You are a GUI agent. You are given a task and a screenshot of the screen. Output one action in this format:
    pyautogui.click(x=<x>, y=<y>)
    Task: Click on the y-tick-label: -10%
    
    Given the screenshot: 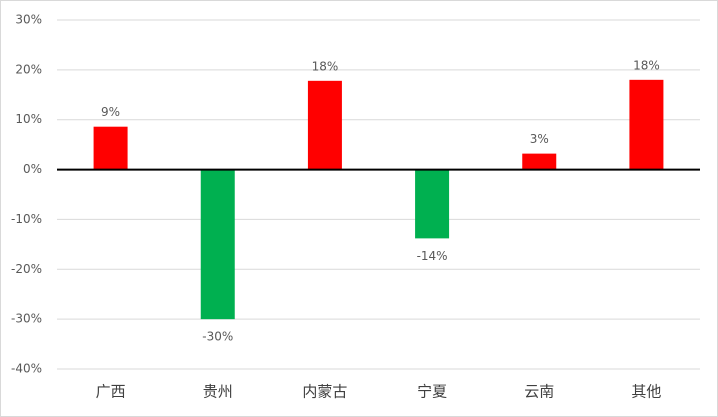 What is the action you would take?
    pyautogui.click(x=26, y=219)
    